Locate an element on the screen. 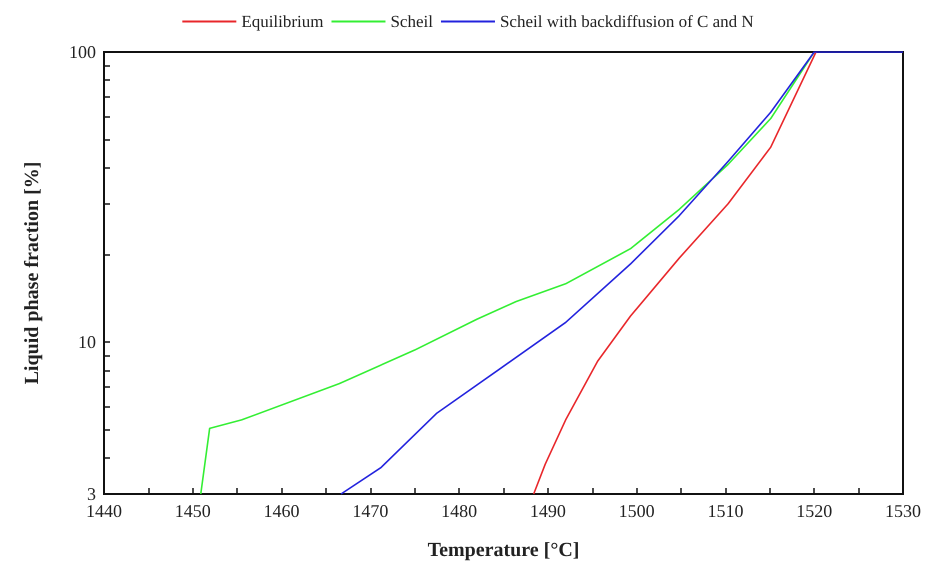 Image resolution: width=936 pixels, height=588 pixels. y-tick-label: 10 is located at coordinates (87, 342).